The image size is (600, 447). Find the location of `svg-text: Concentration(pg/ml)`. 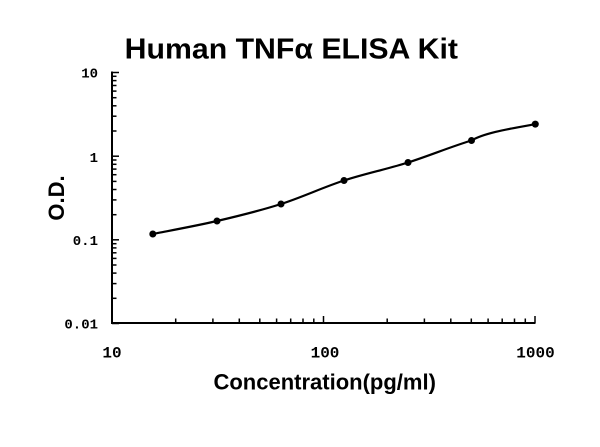

svg-text: Concentration(pg/ml) is located at coordinates (324, 381).